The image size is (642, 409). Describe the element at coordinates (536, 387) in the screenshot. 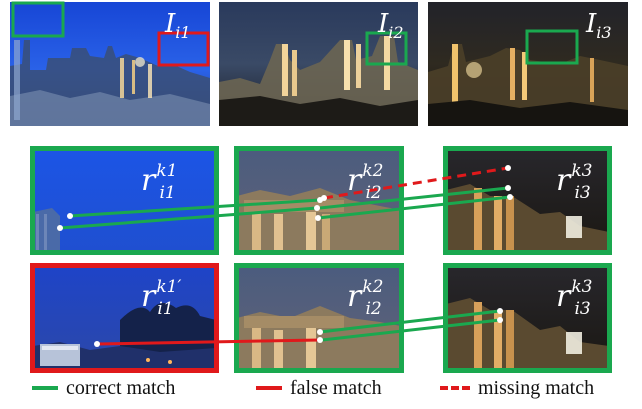

I see `legend-label-missing: missing match` at that location.